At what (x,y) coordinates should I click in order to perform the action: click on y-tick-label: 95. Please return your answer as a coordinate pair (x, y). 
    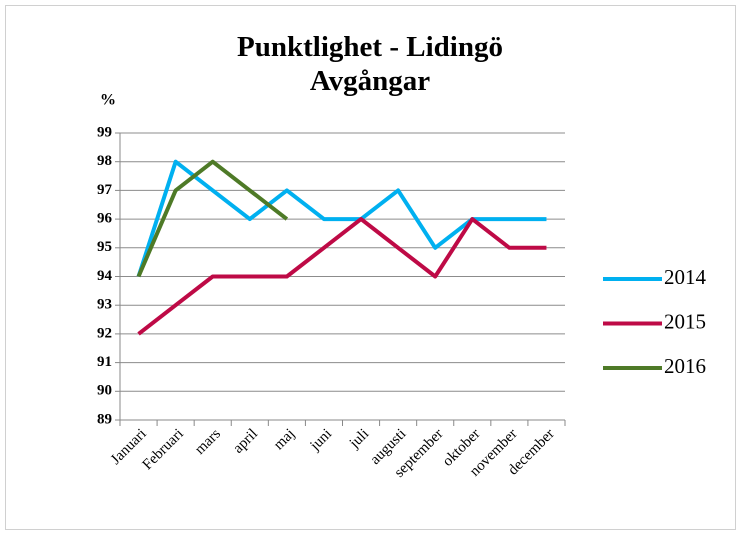
    Looking at the image, I should click on (104, 247).